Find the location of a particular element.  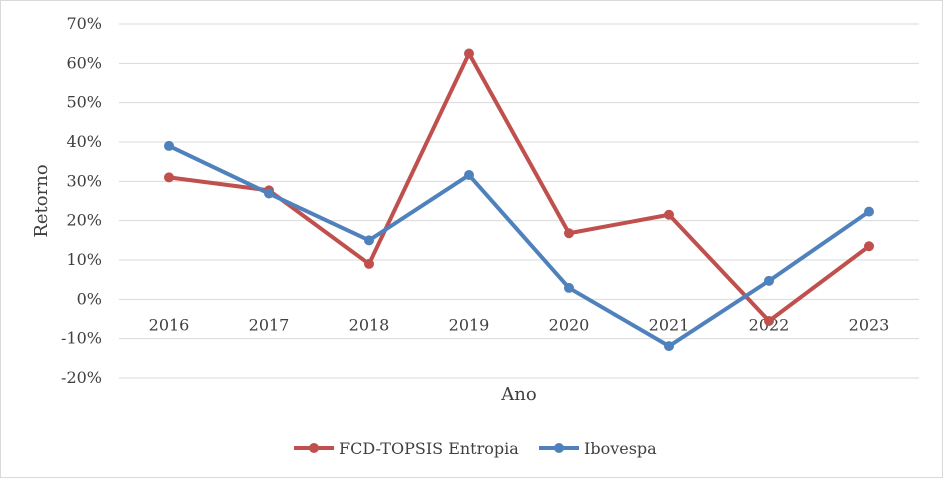

legend: FCD-TOPSIS Entropia Ibovespa is located at coordinates (475, 448).